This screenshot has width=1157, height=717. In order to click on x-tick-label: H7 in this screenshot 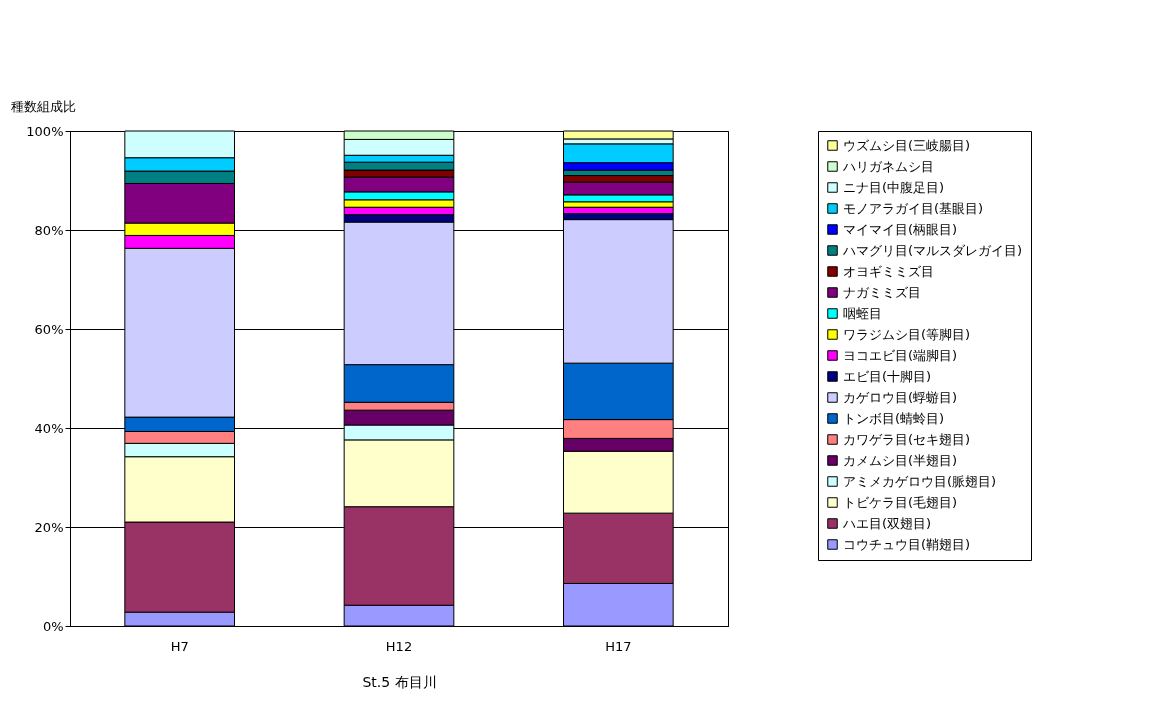, I will do `click(179, 646)`.